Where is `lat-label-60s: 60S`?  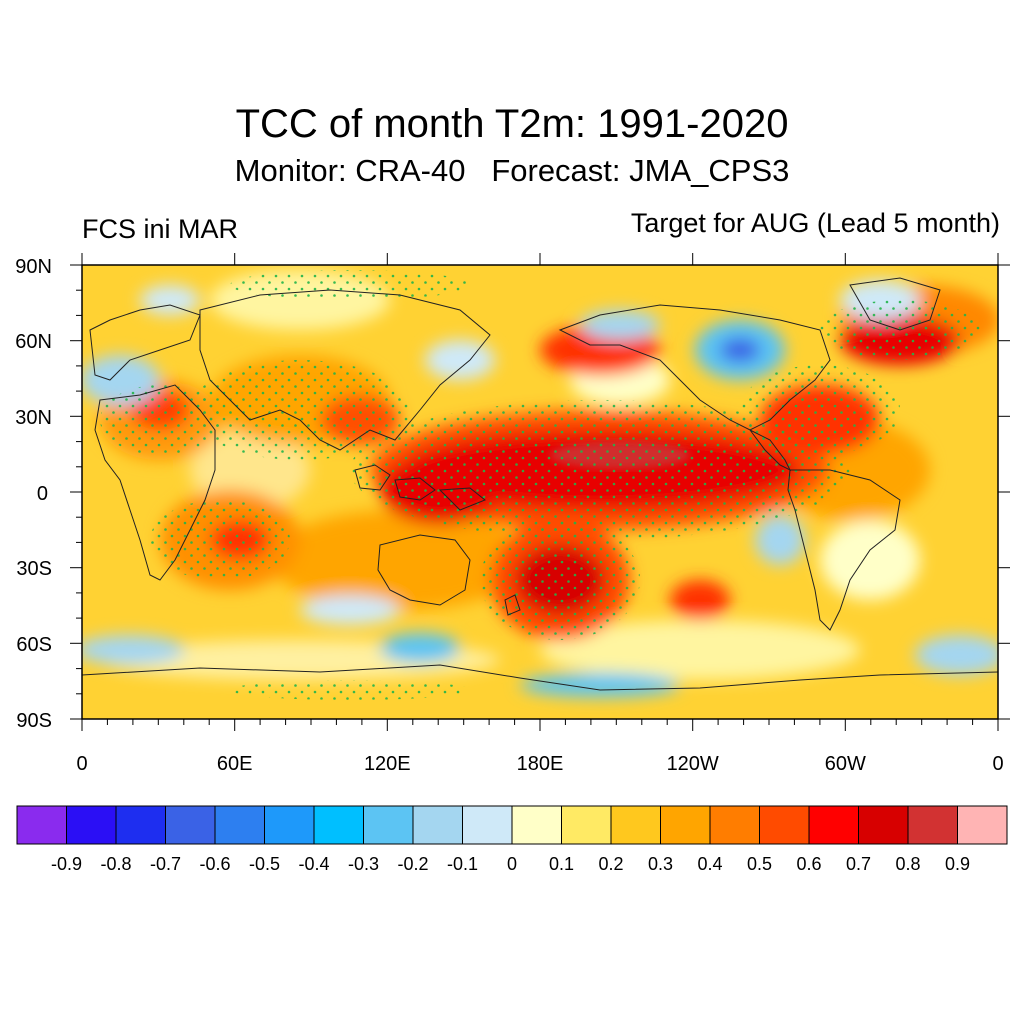 lat-label-60s: 60S is located at coordinates (34, 645).